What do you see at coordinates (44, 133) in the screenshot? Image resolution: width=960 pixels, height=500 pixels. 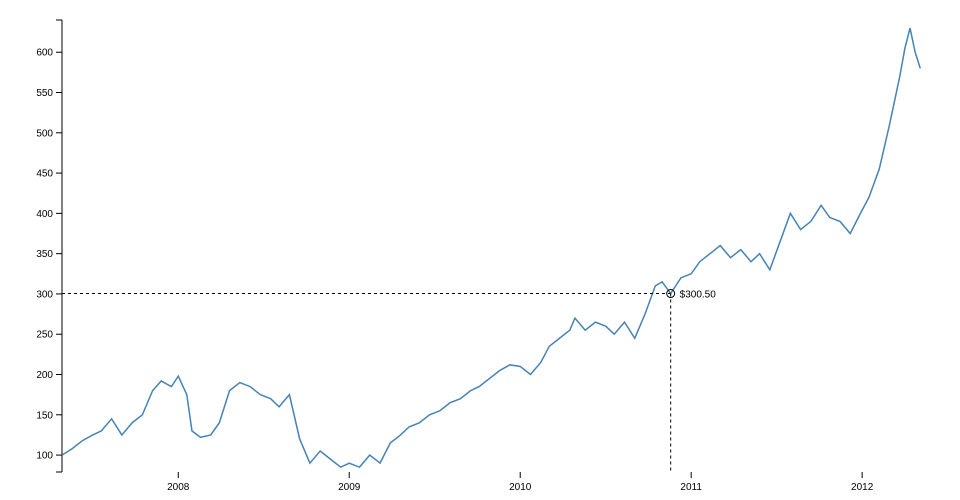 I see `y-tick-label: 500` at bounding box center [44, 133].